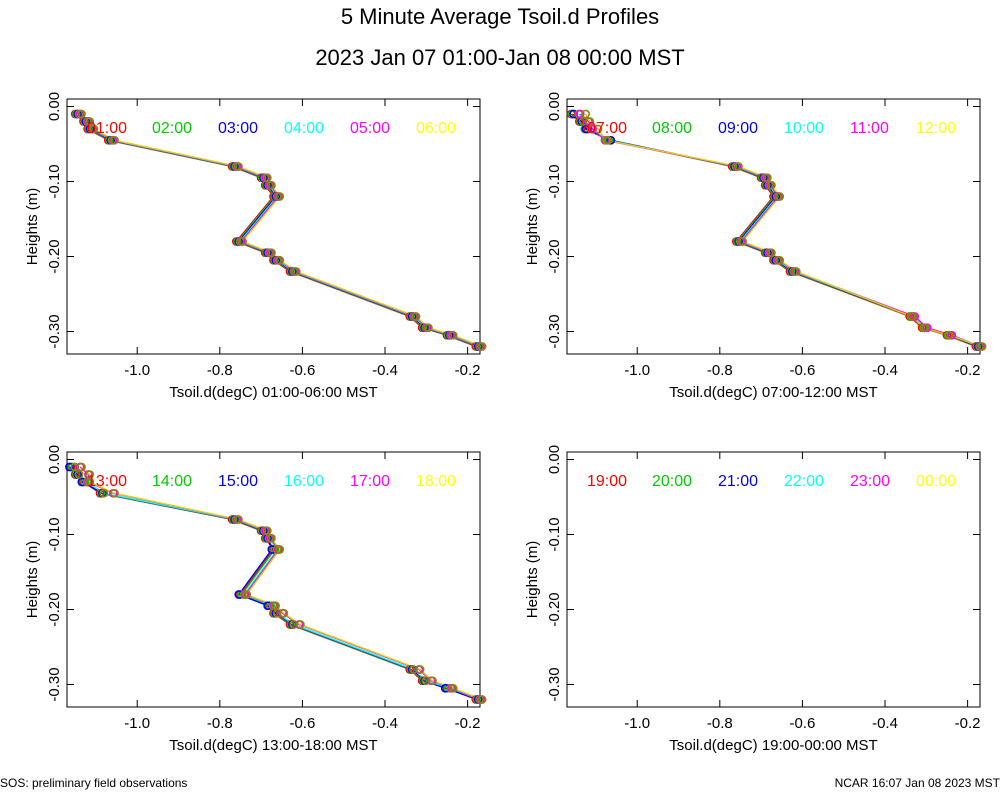 Image resolution: width=1000 pixels, height=800 pixels. Describe the element at coordinates (607, 128) in the screenshot. I see `legend-entry: 07:00` at that location.